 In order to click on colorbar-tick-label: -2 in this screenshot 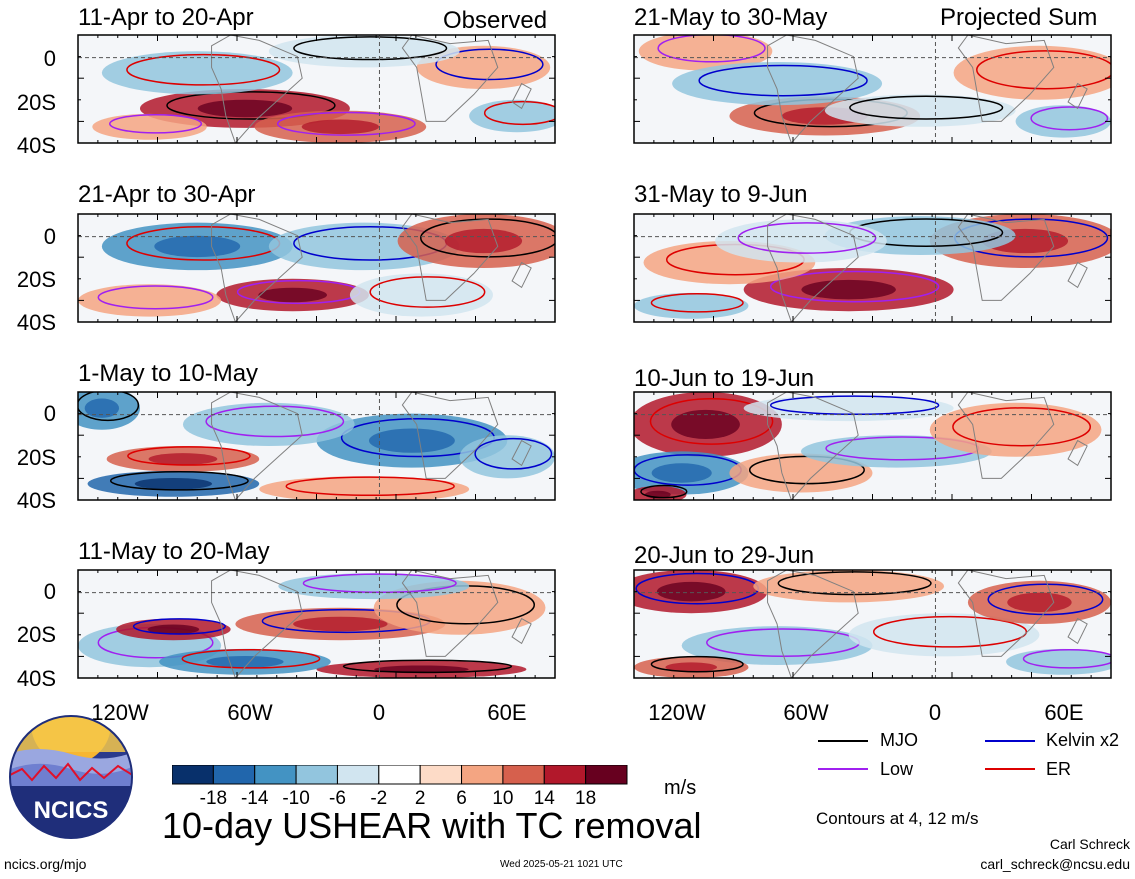, I will do `click(379, 798)`.